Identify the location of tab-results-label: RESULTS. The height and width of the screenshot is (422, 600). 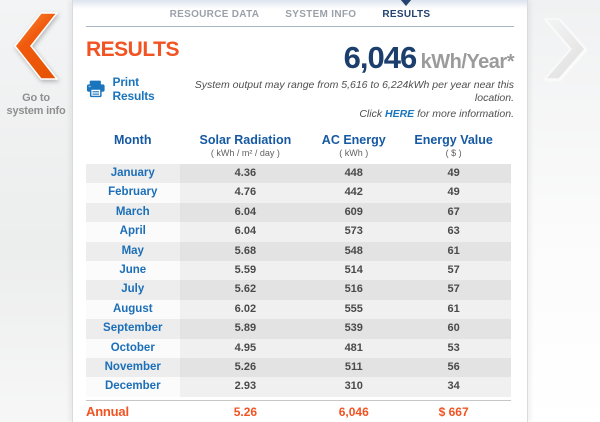
(406, 14).